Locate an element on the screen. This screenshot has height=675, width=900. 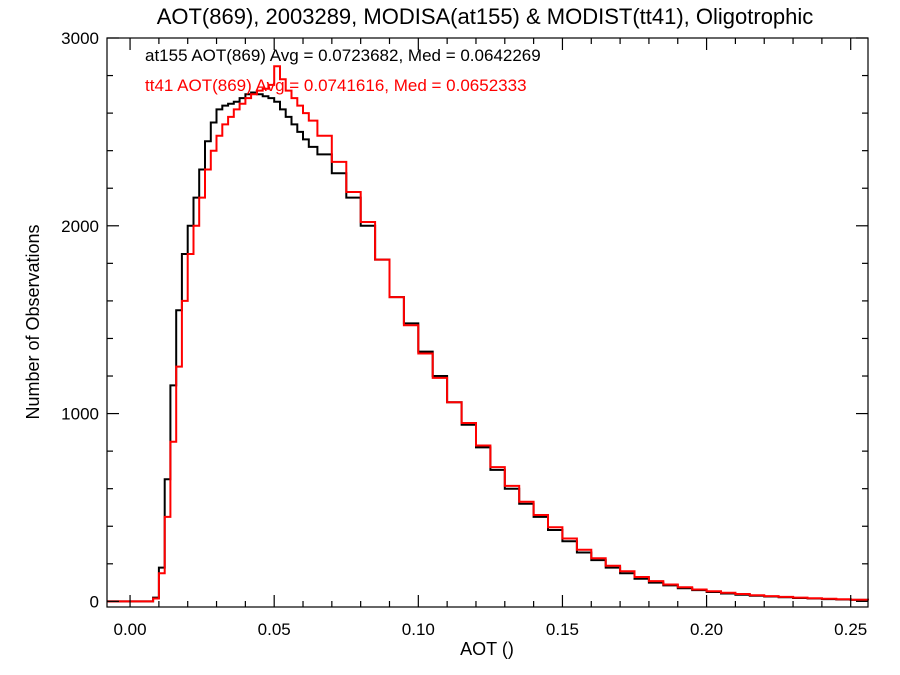
y-tick-label: 0 is located at coordinates (94, 601).